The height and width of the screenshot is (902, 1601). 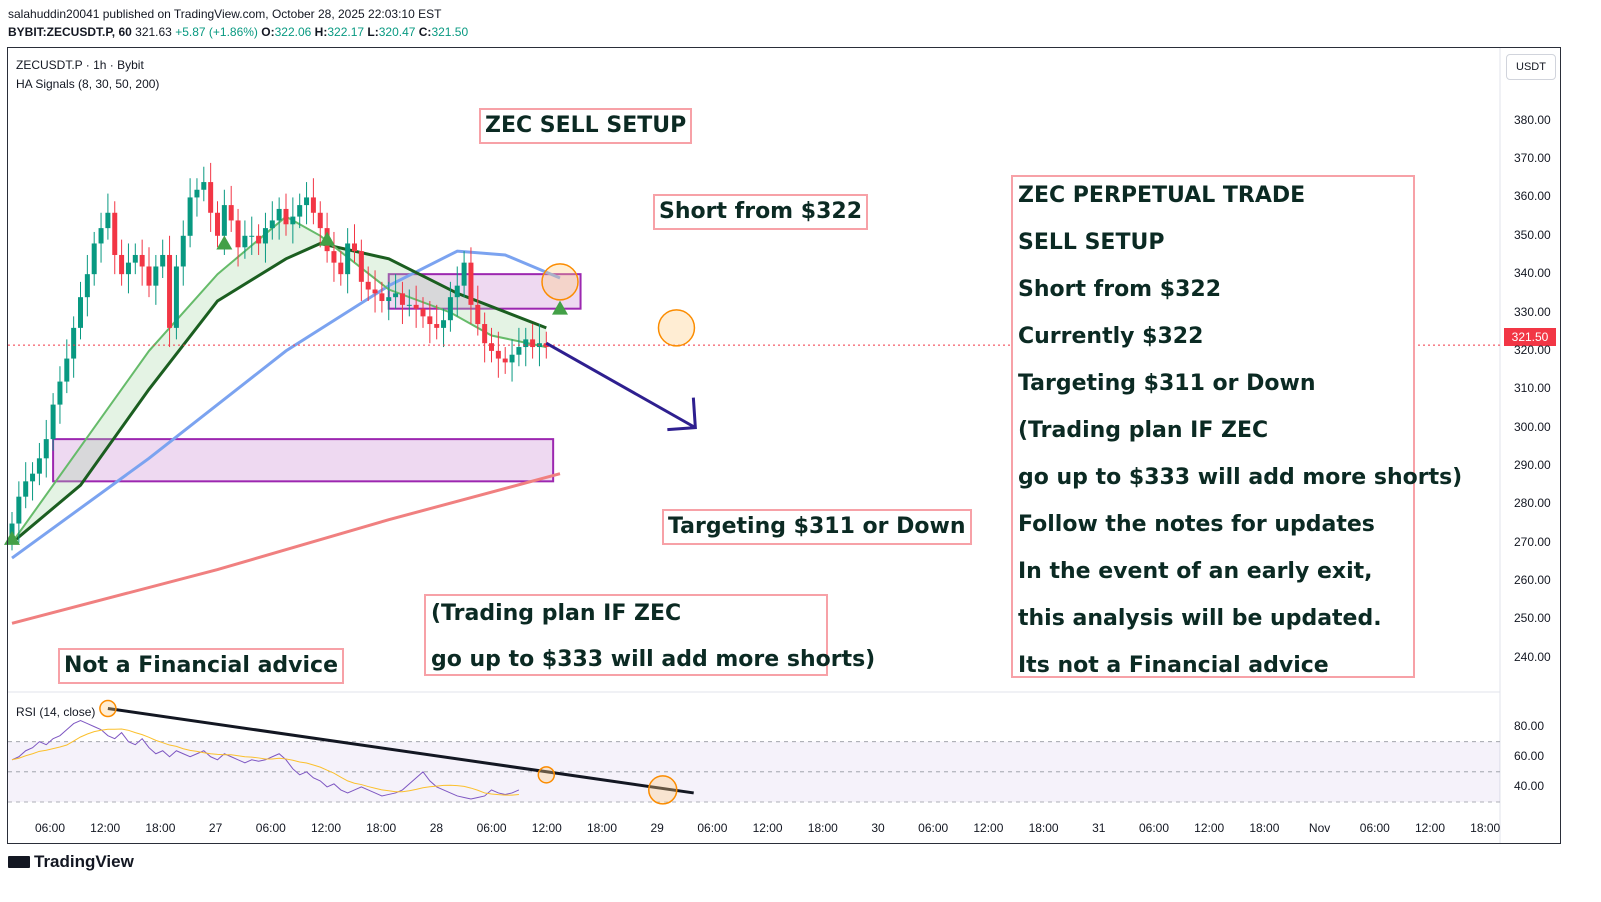 I want to click on tradingview-logo: TradingView, so click(x=71, y=862).